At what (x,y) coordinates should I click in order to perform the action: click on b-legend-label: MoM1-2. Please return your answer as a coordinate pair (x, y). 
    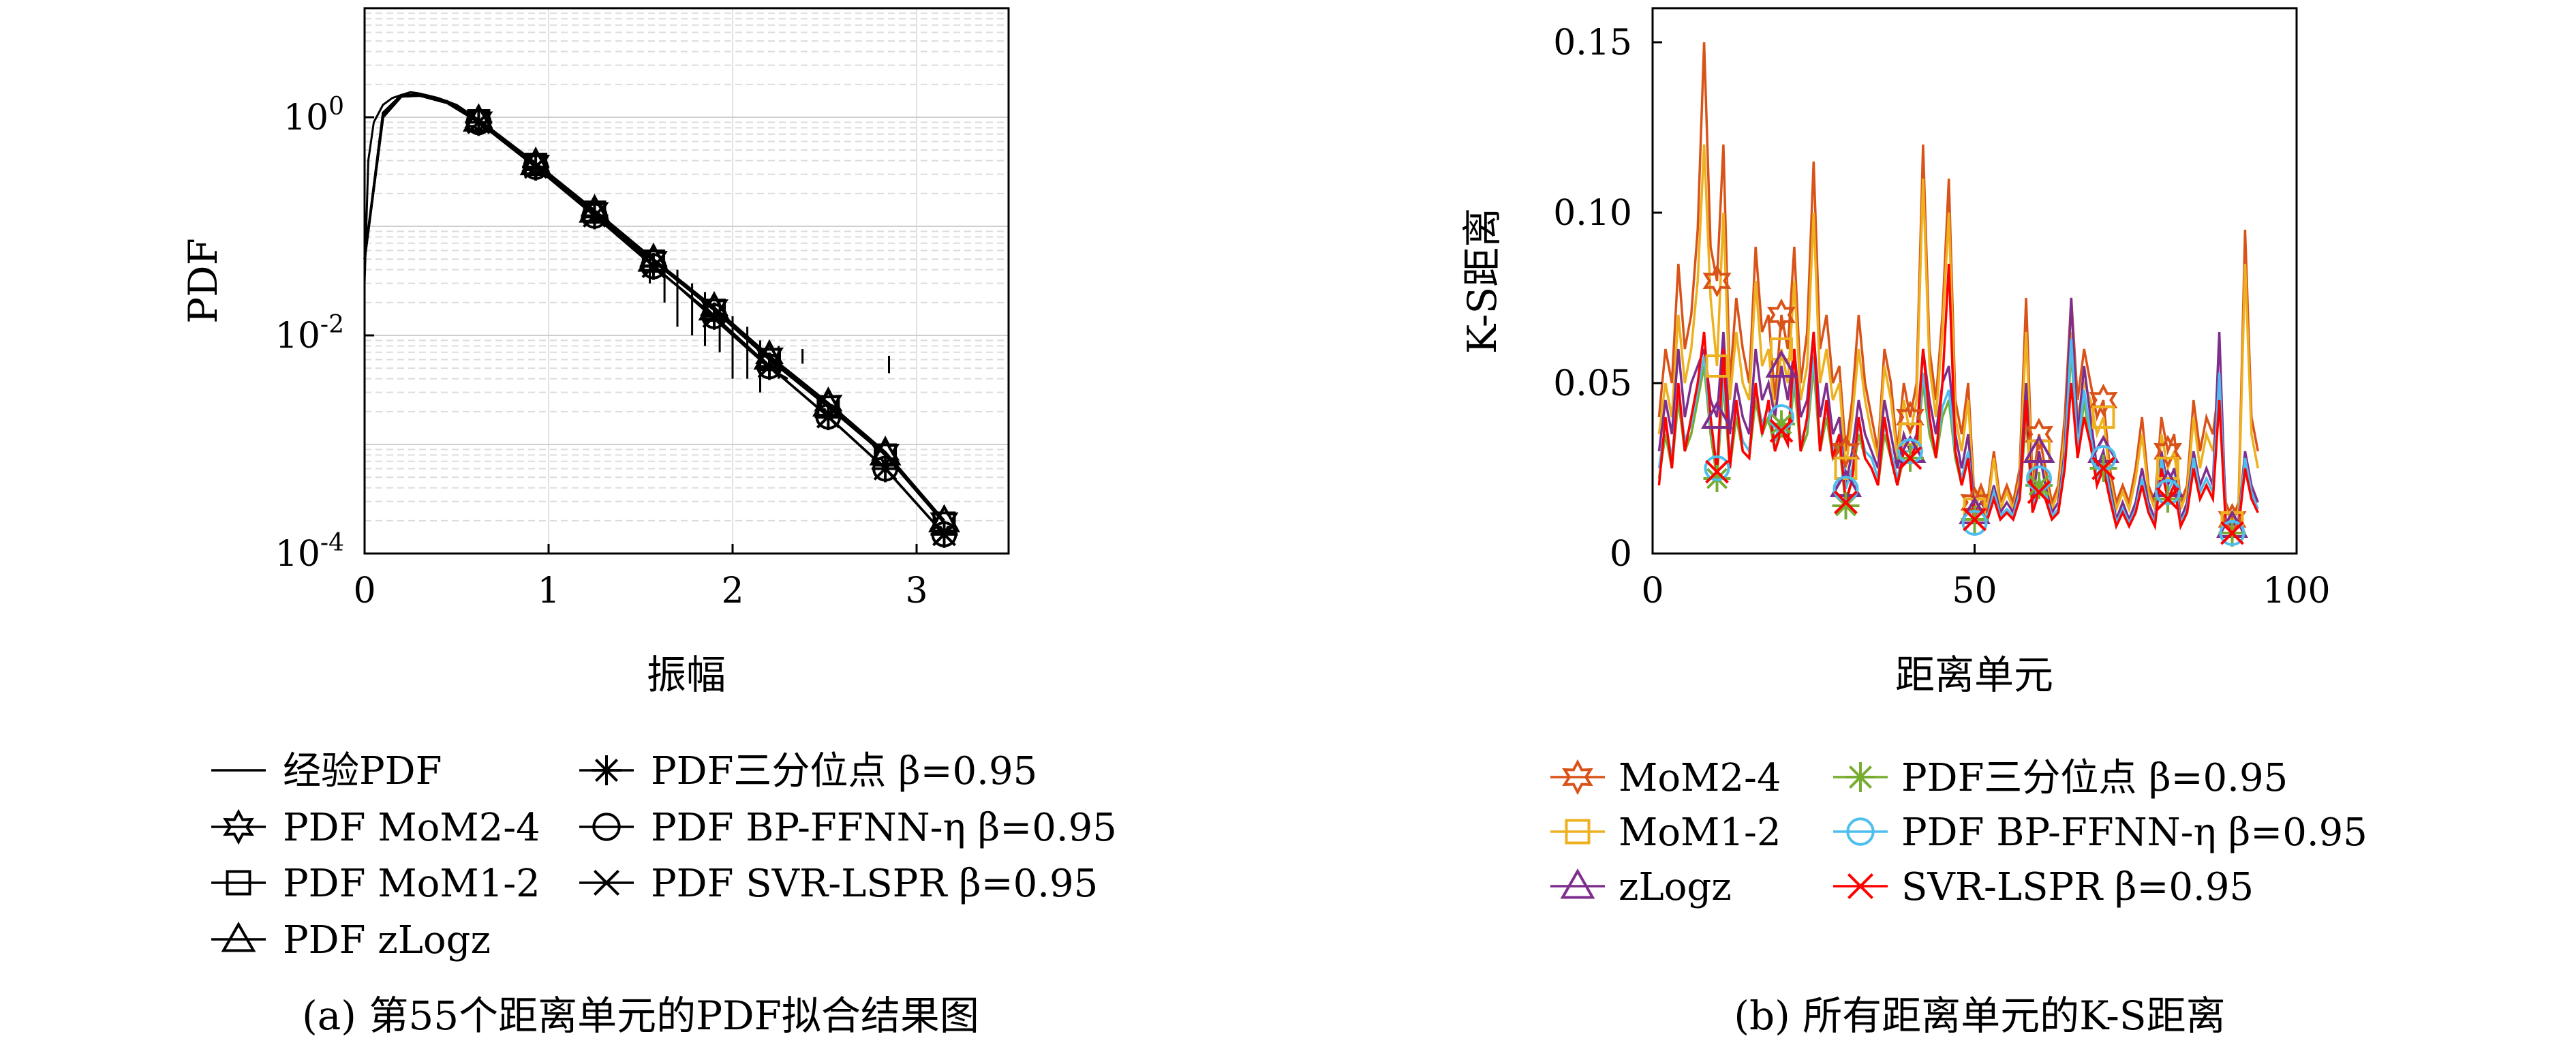
    Looking at the image, I should click on (1700, 833).